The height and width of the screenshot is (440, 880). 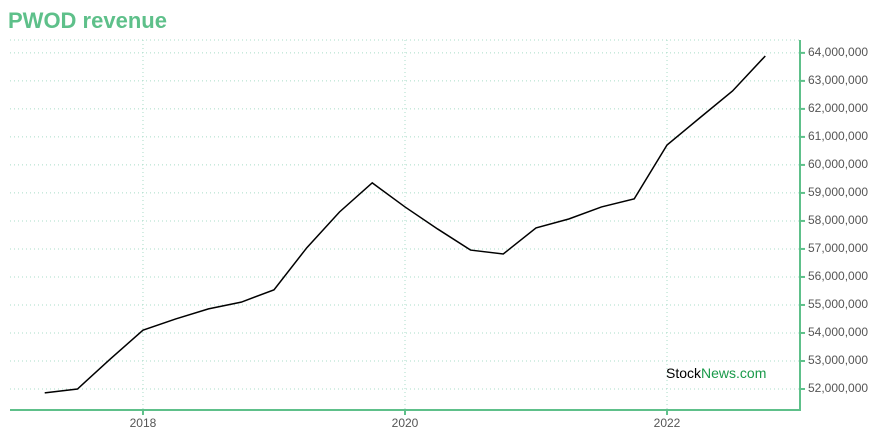 What do you see at coordinates (838, 388) in the screenshot?
I see `y-tick-label: 52,000,000` at bounding box center [838, 388].